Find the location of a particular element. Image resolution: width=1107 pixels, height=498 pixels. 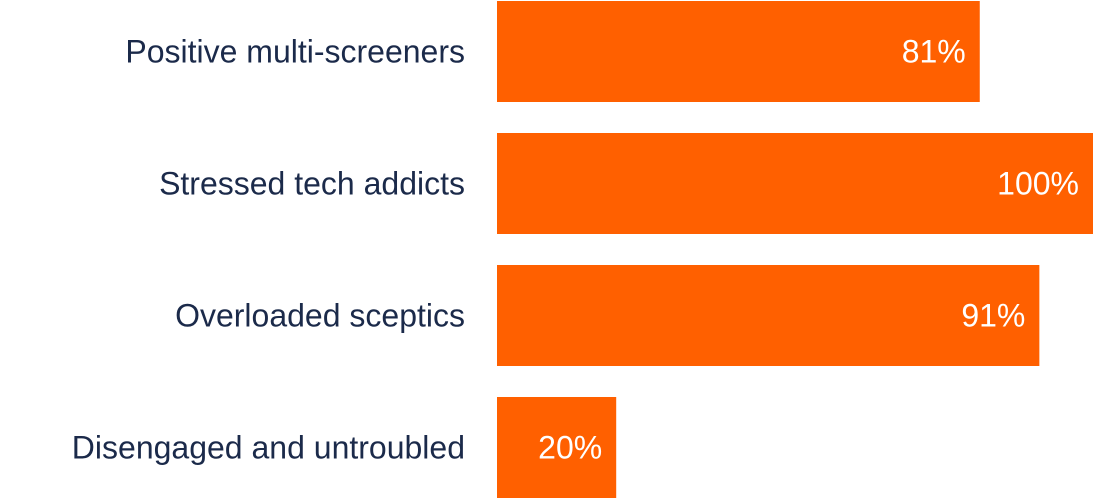

value-label: 100% is located at coordinates (1038, 184).